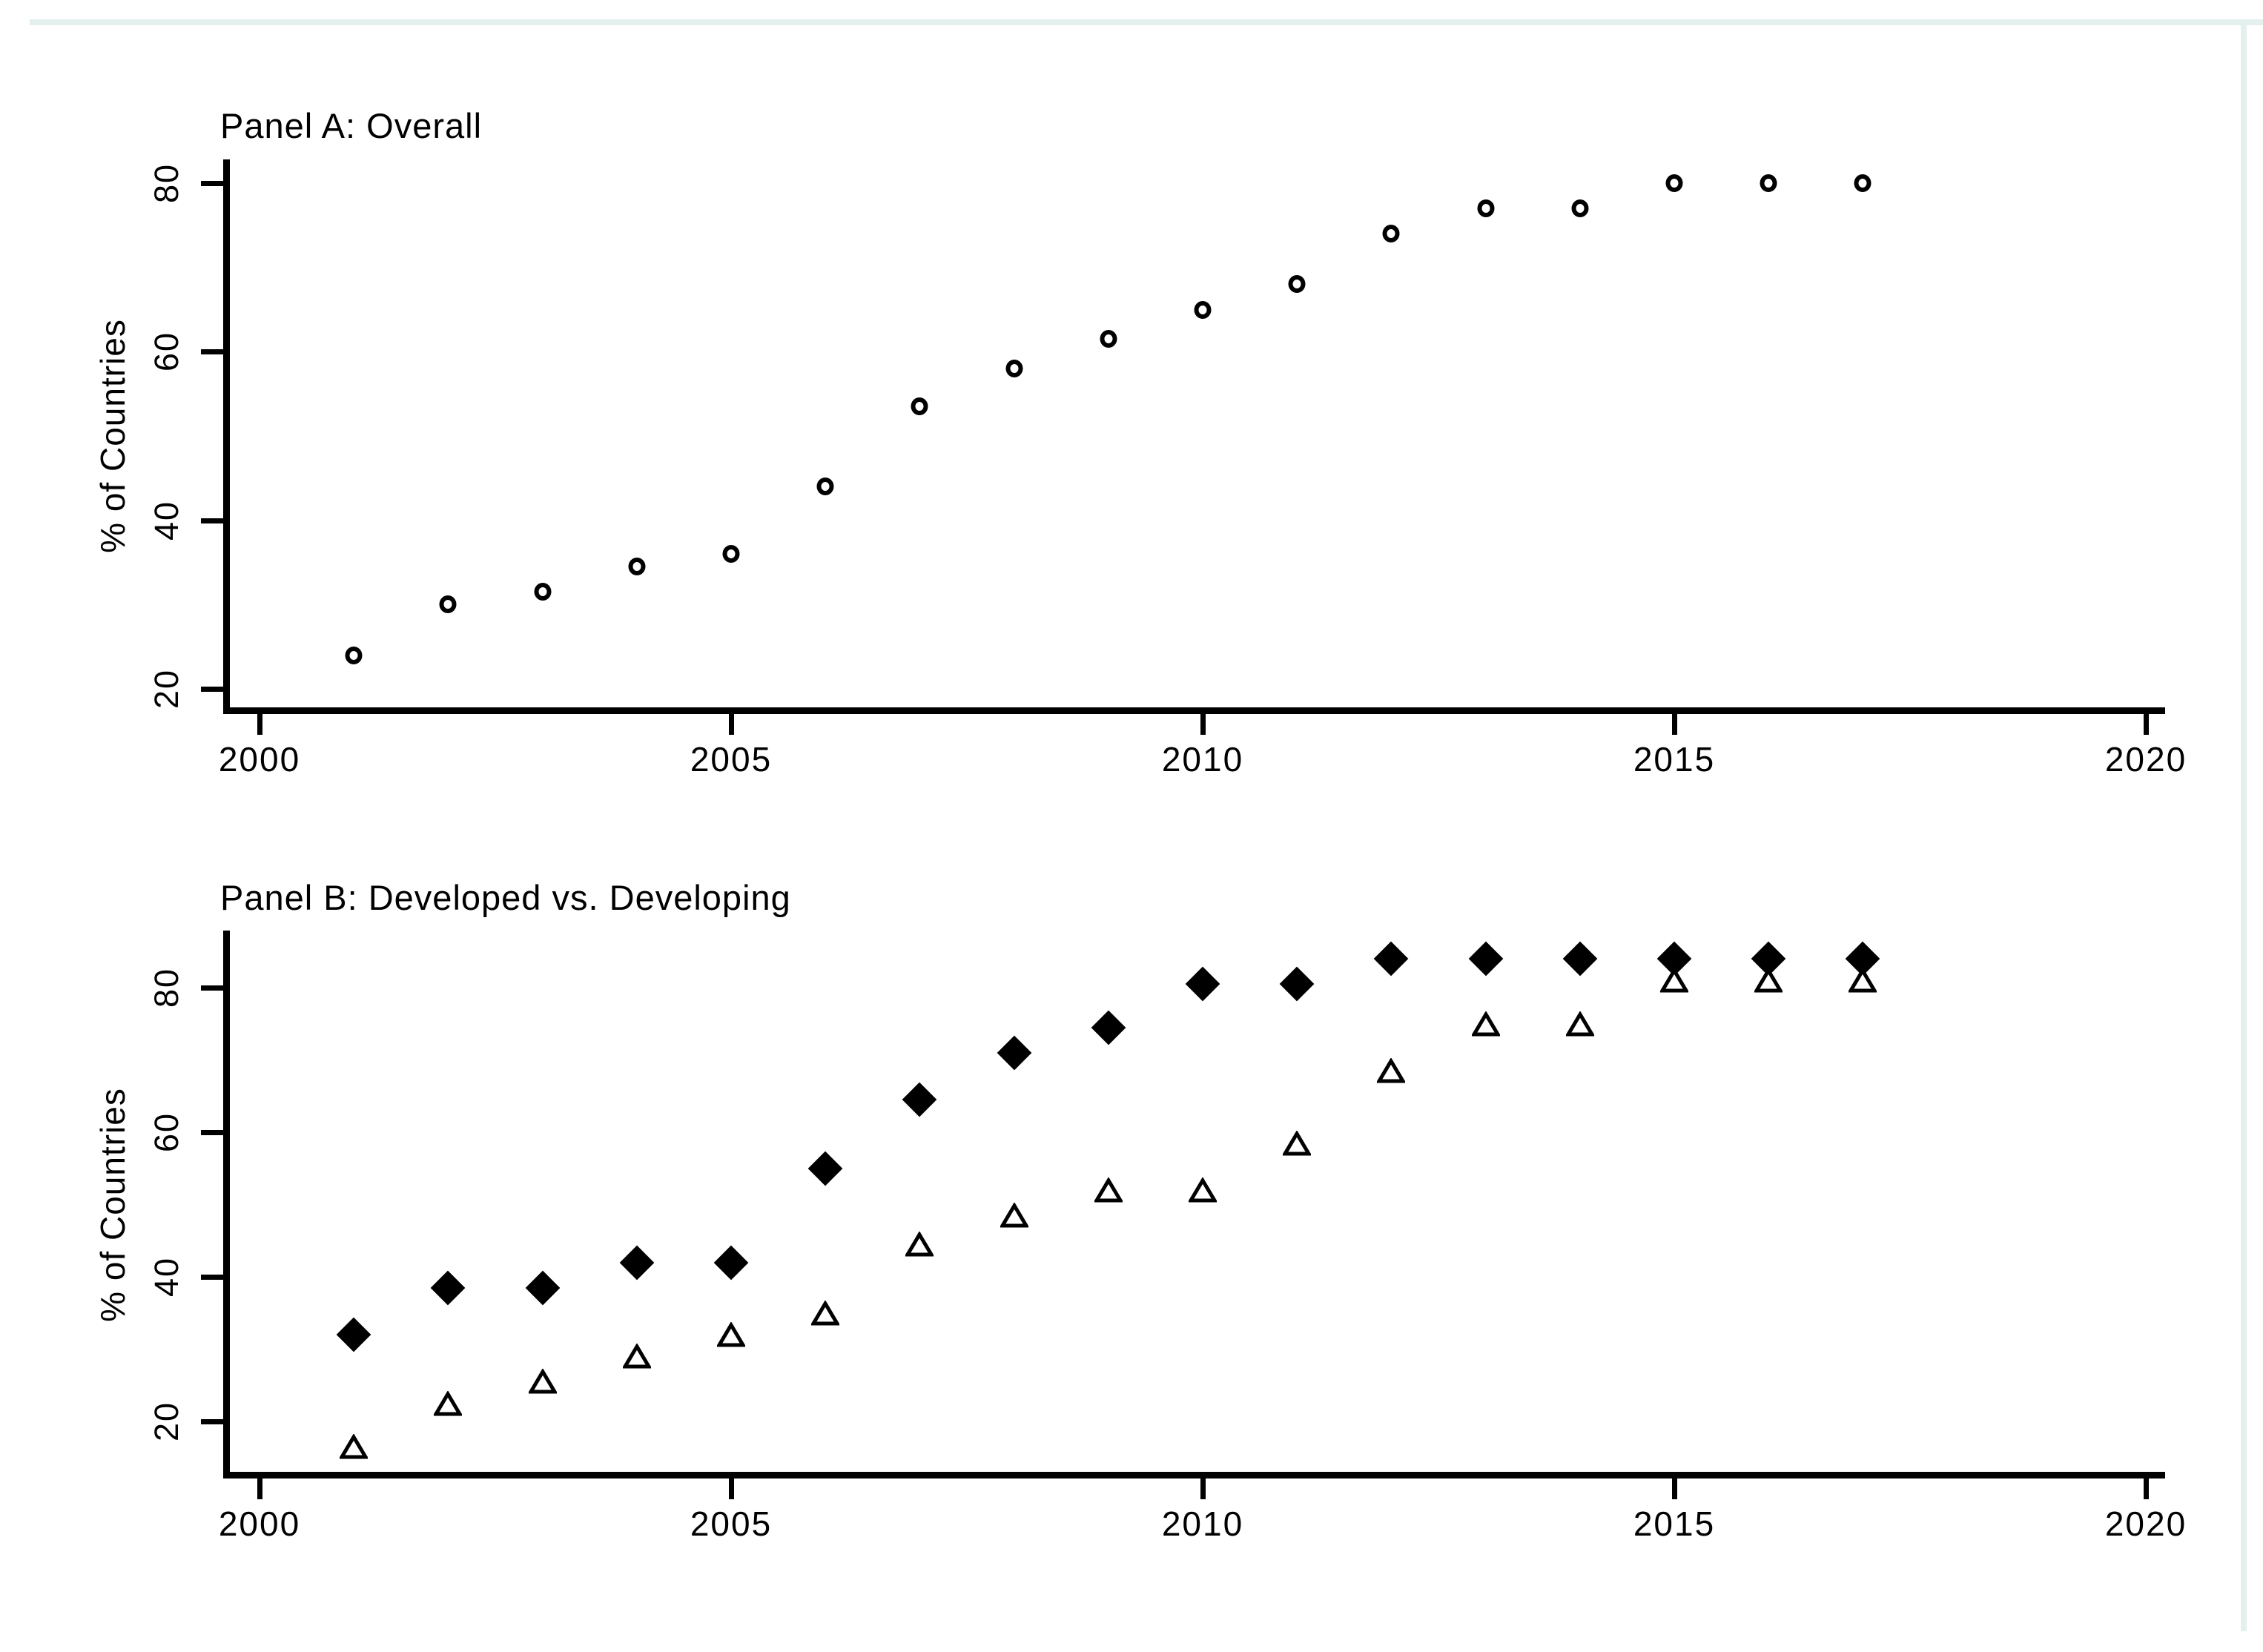  I want to click on panel-b-y-axis-title: % of Countries, so click(112, 1205).